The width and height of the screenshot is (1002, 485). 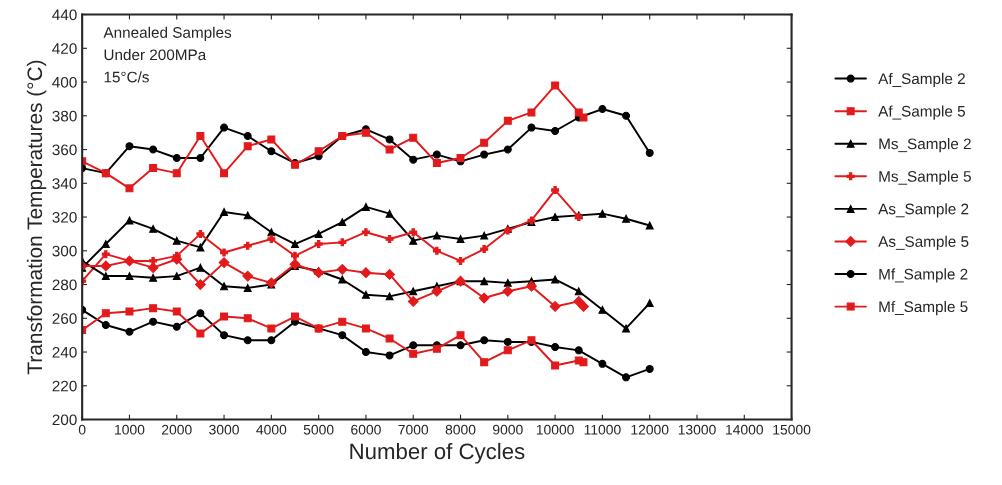 I want to click on x-tick-label: 13000, so click(x=697, y=429).